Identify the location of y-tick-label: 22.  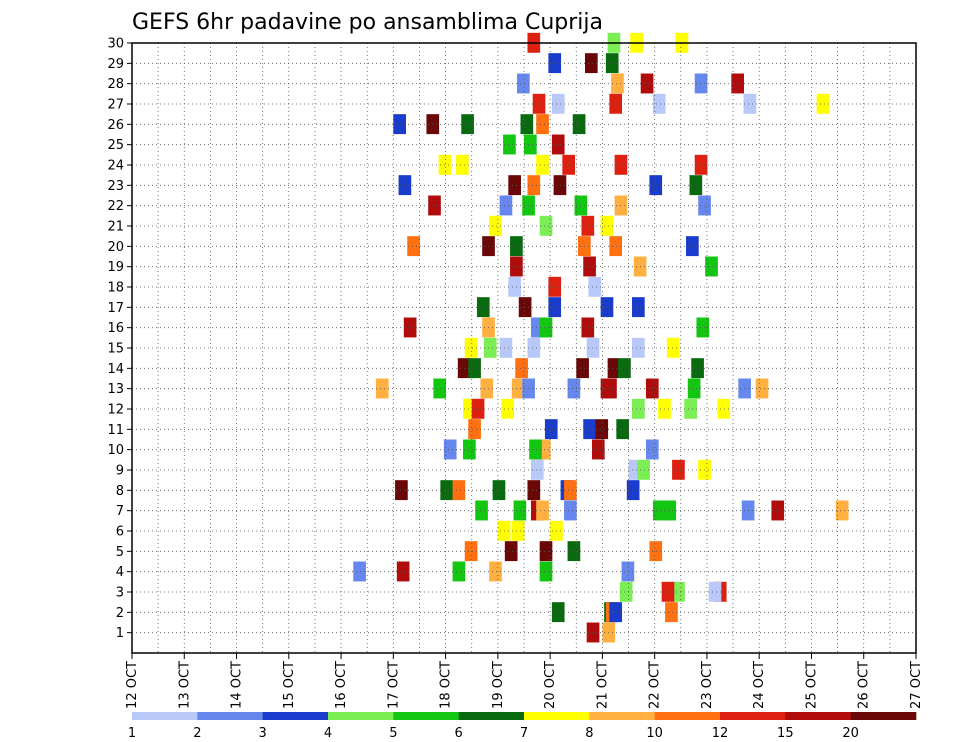
(115, 206).